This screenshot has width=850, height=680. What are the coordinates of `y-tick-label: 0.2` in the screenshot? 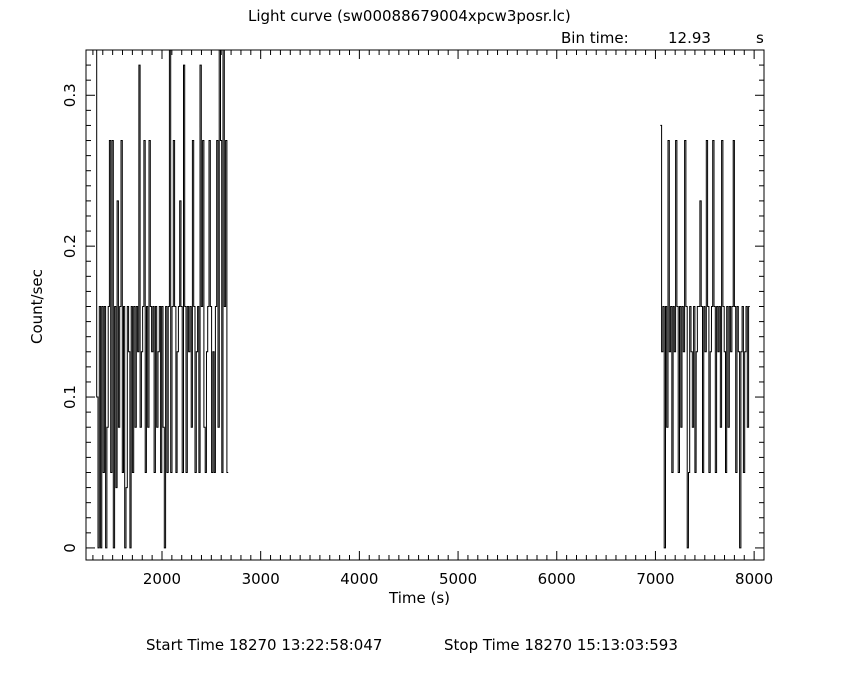 It's located at (70, 246).